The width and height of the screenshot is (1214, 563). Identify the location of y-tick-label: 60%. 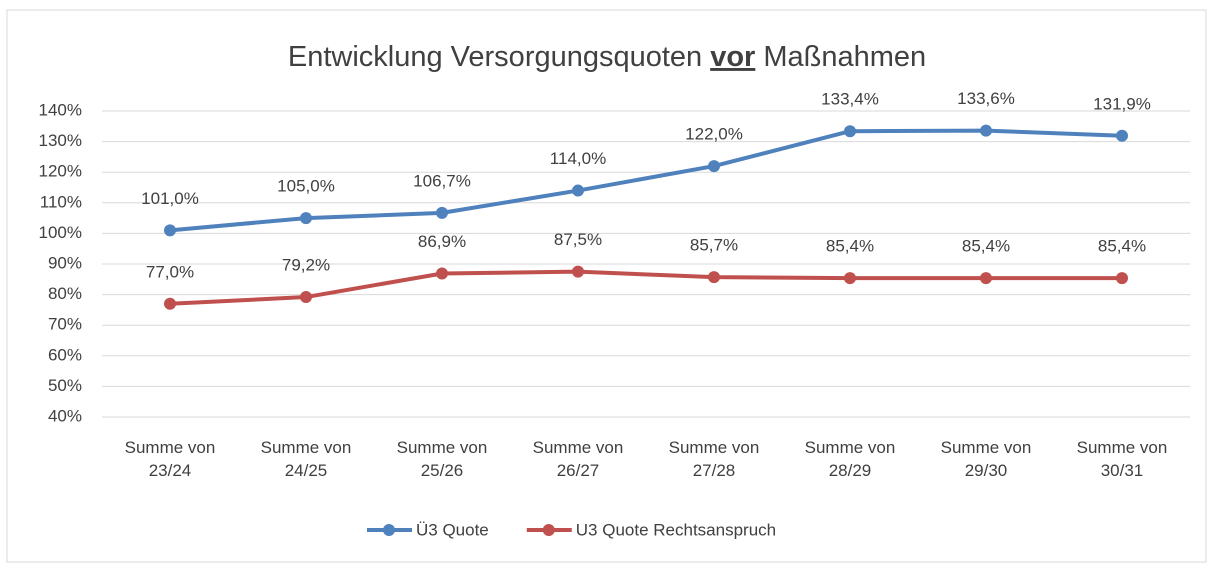
(65, 354).